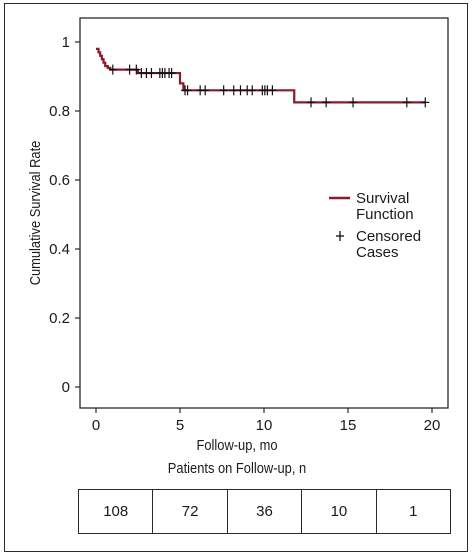 The width and height of the screenshot is (474, 557). Describe the element at coordinates (66, 42) in the screenshot. I see `y-tick-label: 1` at that location.